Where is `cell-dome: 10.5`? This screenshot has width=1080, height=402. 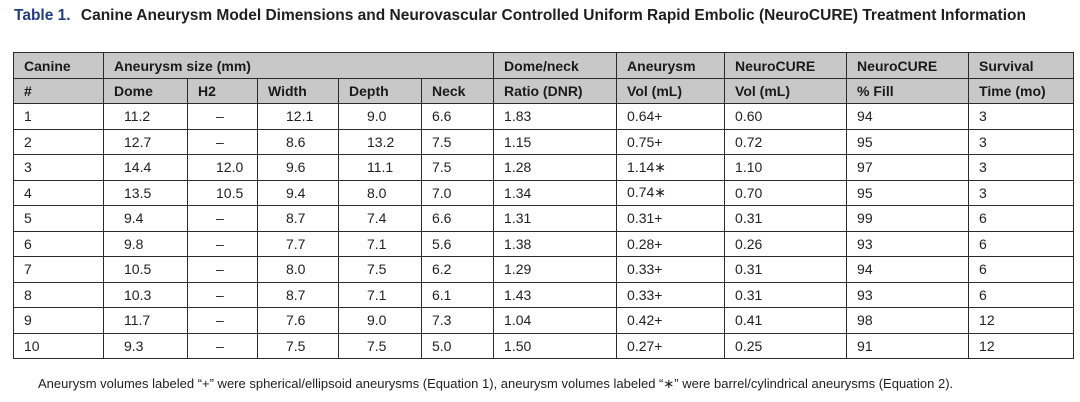
cell-dome: 10.5 is located at coordinates (145, 269).